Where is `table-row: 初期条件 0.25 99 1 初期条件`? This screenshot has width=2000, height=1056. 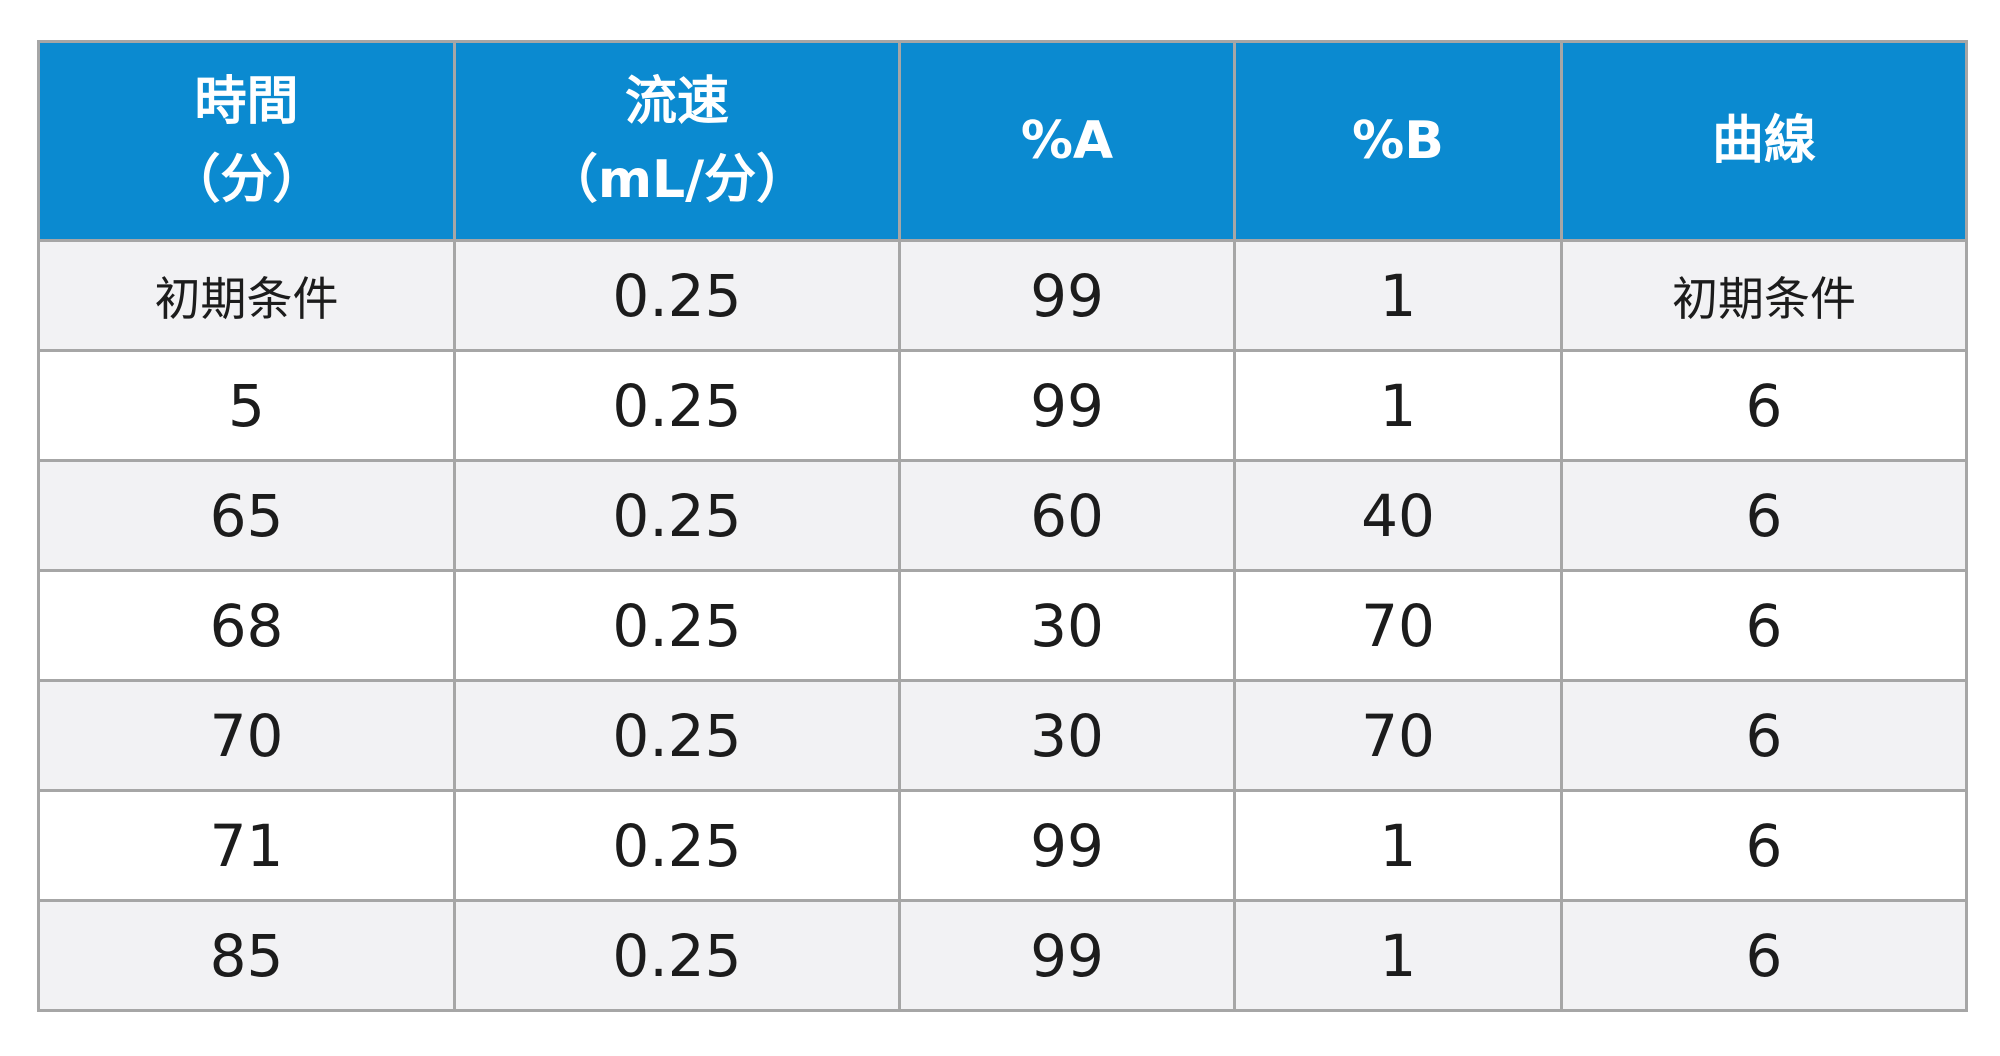
table-row: 初期条件 0.25 99 1 初期条件 is located at coordinates (1002, 295).